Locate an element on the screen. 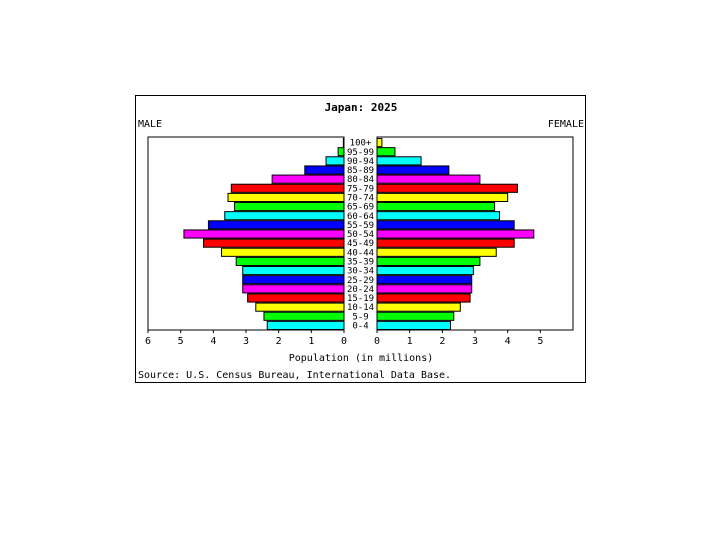  age-label-50-54: 50-54 is located at coordinates (360, 235).